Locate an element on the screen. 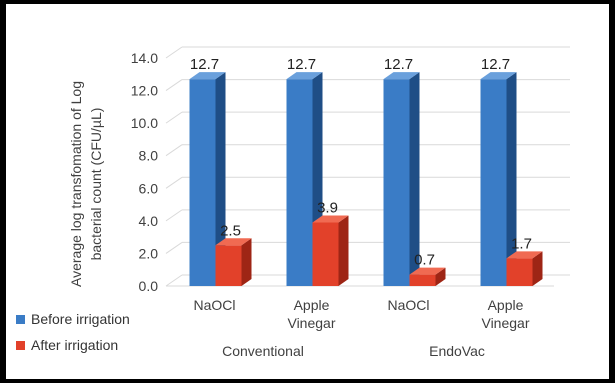  data-label: 0.7 is located at coordinates (424, 260).